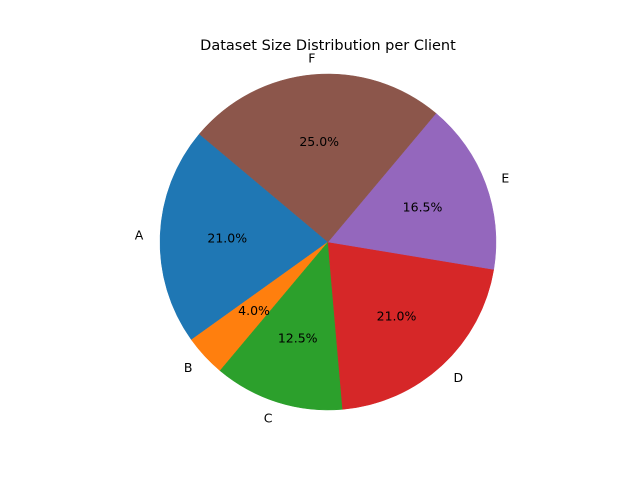 This screenshot has width=640, height=480. Describe the element at coordinates (188, 367) in the screenshot. I see `slice-label-b: B` at that location.